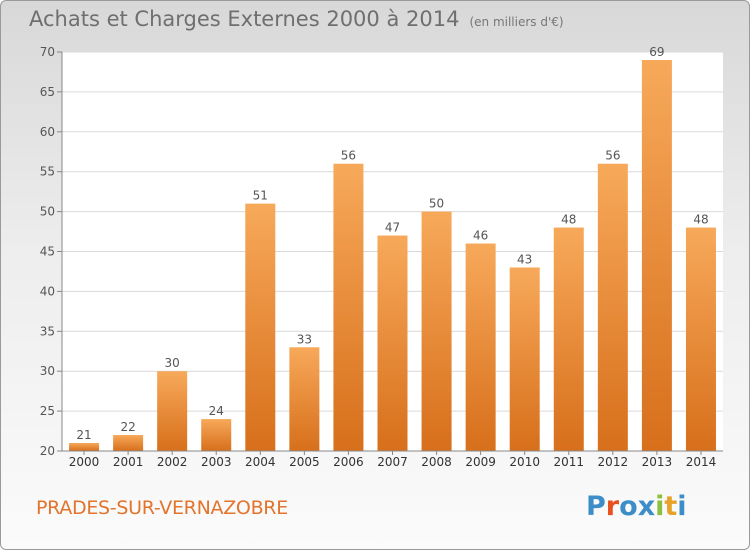 The width and height of the screenshot is (750, 550). Describe the element at coordinates (128, 462) in the screenshot. I see `x-tick-label: 2001` at that location.